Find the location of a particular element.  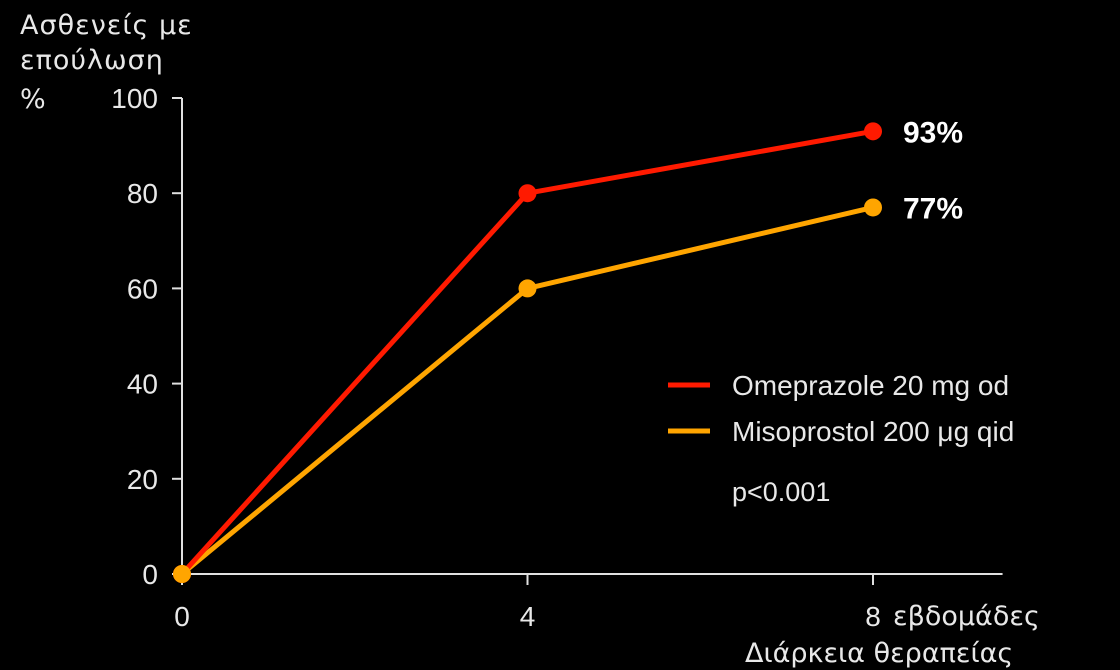

y-tick-label: 80 is located at coordinates (142, 193).